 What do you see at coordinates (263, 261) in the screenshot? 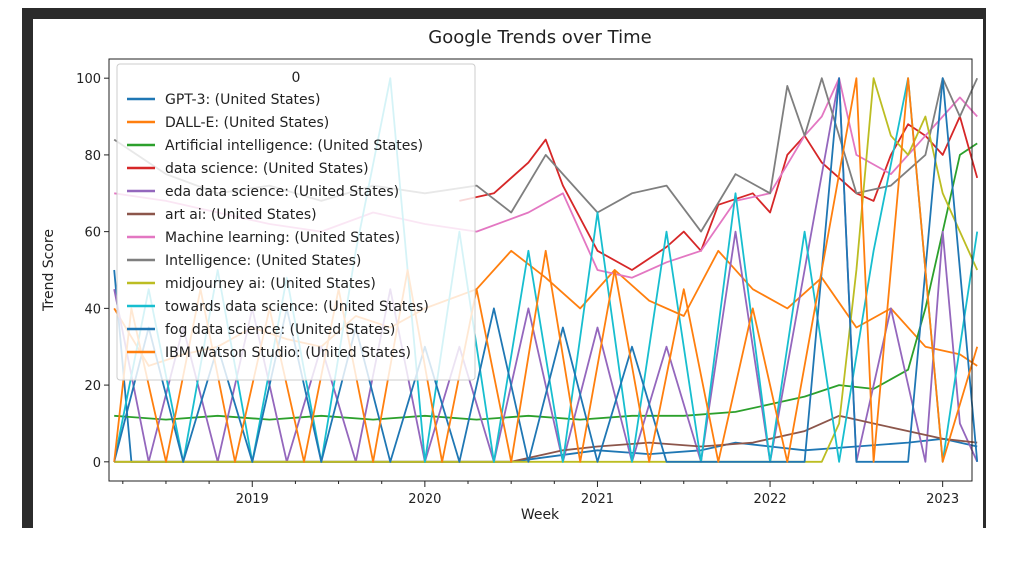
I see `legend-entry-7: Intelligence: (United States)` at bounding box center [263, 261].